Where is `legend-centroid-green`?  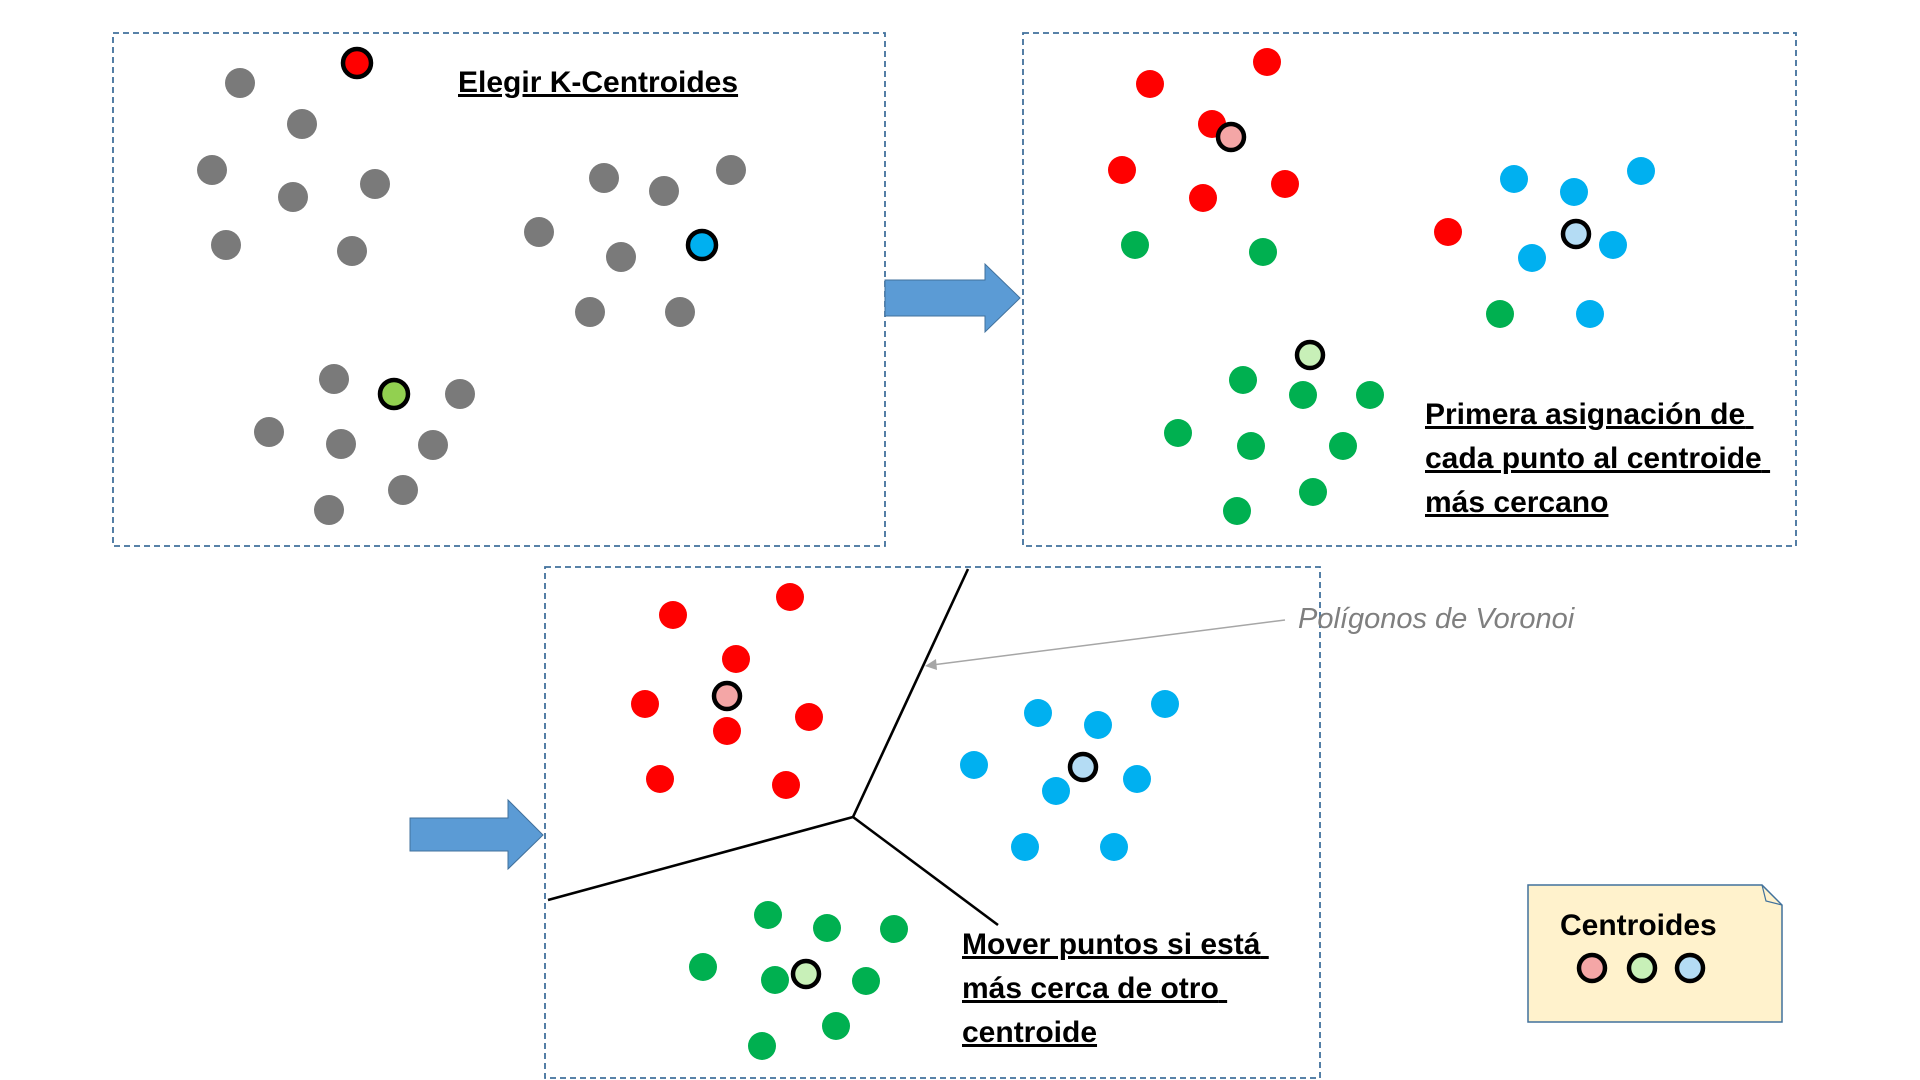 legend-centroid-green is located at coordinates (1642, 968).